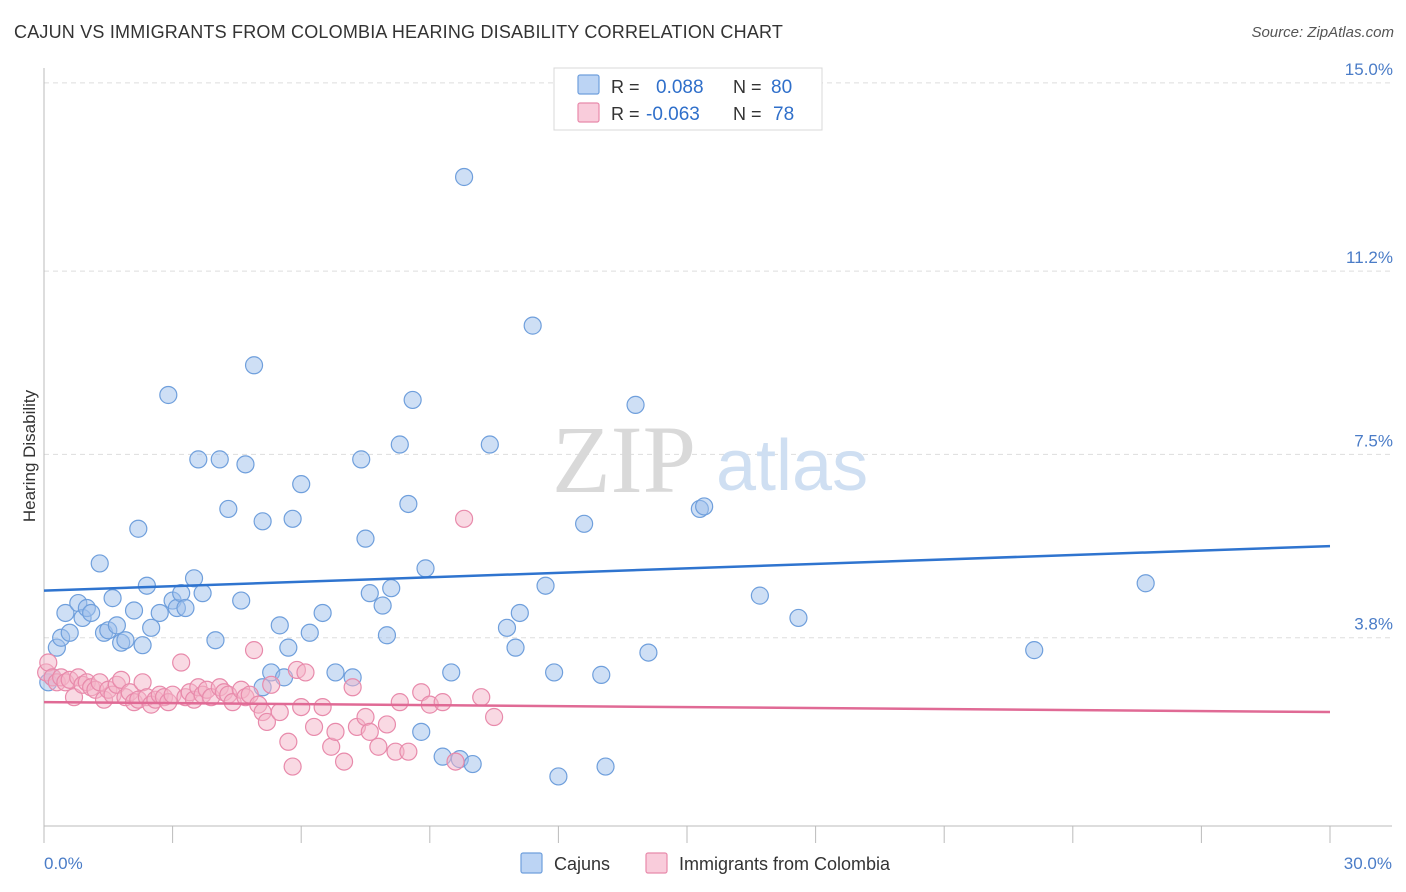 This screenshot has width=1406, height=892. What do you see at coordinates (625, 87) in the screenshot?
I see `cajun-r-label: R =` at bounding box center [625, 87].